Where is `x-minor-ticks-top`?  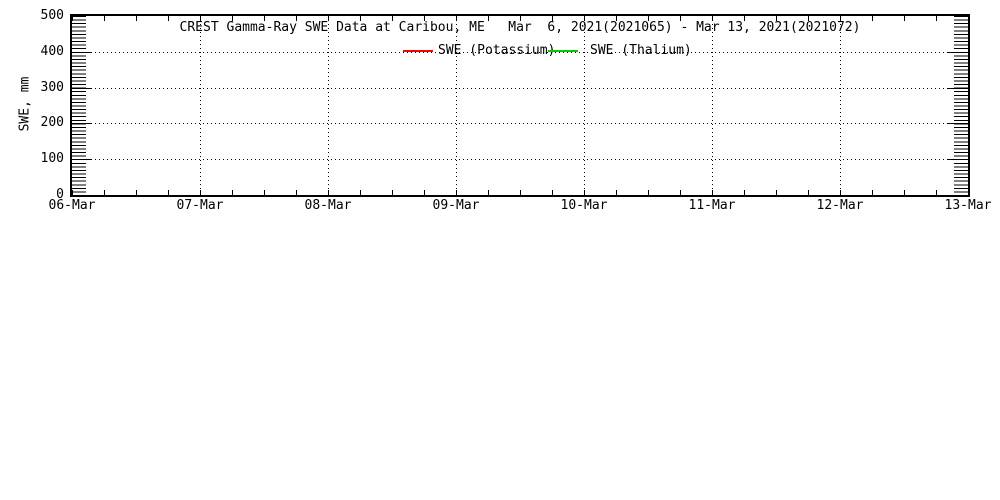
x-minor-ticks-top is located at coordinates (520, 18).